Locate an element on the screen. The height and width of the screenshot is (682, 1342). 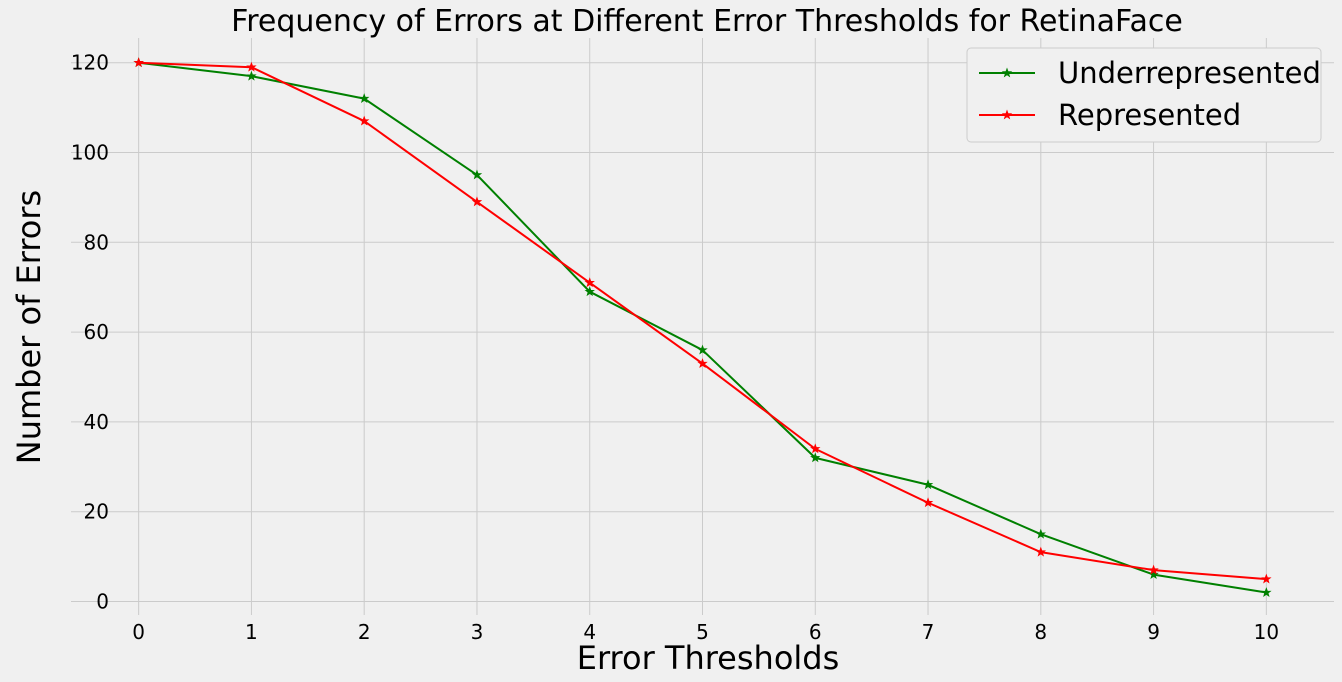
x-tick-label: 0 is located at coordinates (138, 632).